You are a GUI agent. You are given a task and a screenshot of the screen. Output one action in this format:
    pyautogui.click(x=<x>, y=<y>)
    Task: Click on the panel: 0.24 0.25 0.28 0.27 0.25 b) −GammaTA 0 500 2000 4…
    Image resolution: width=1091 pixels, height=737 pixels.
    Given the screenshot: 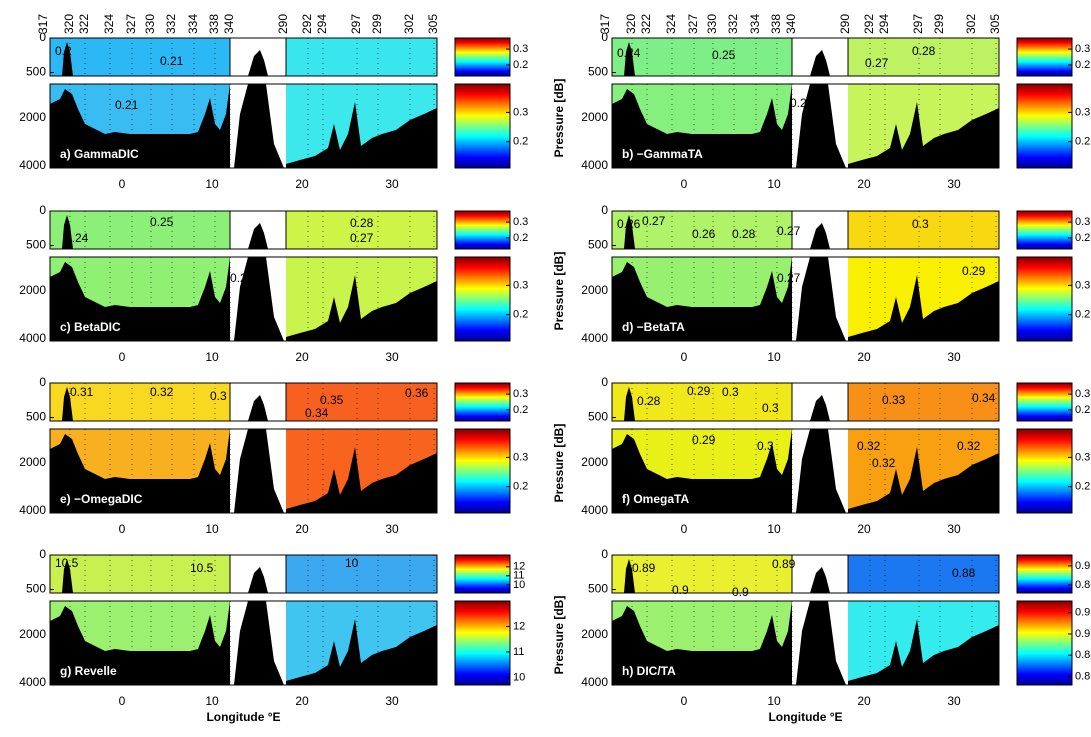 What is the action you would take?
    pyautogui.click(x=821, y=103)
    